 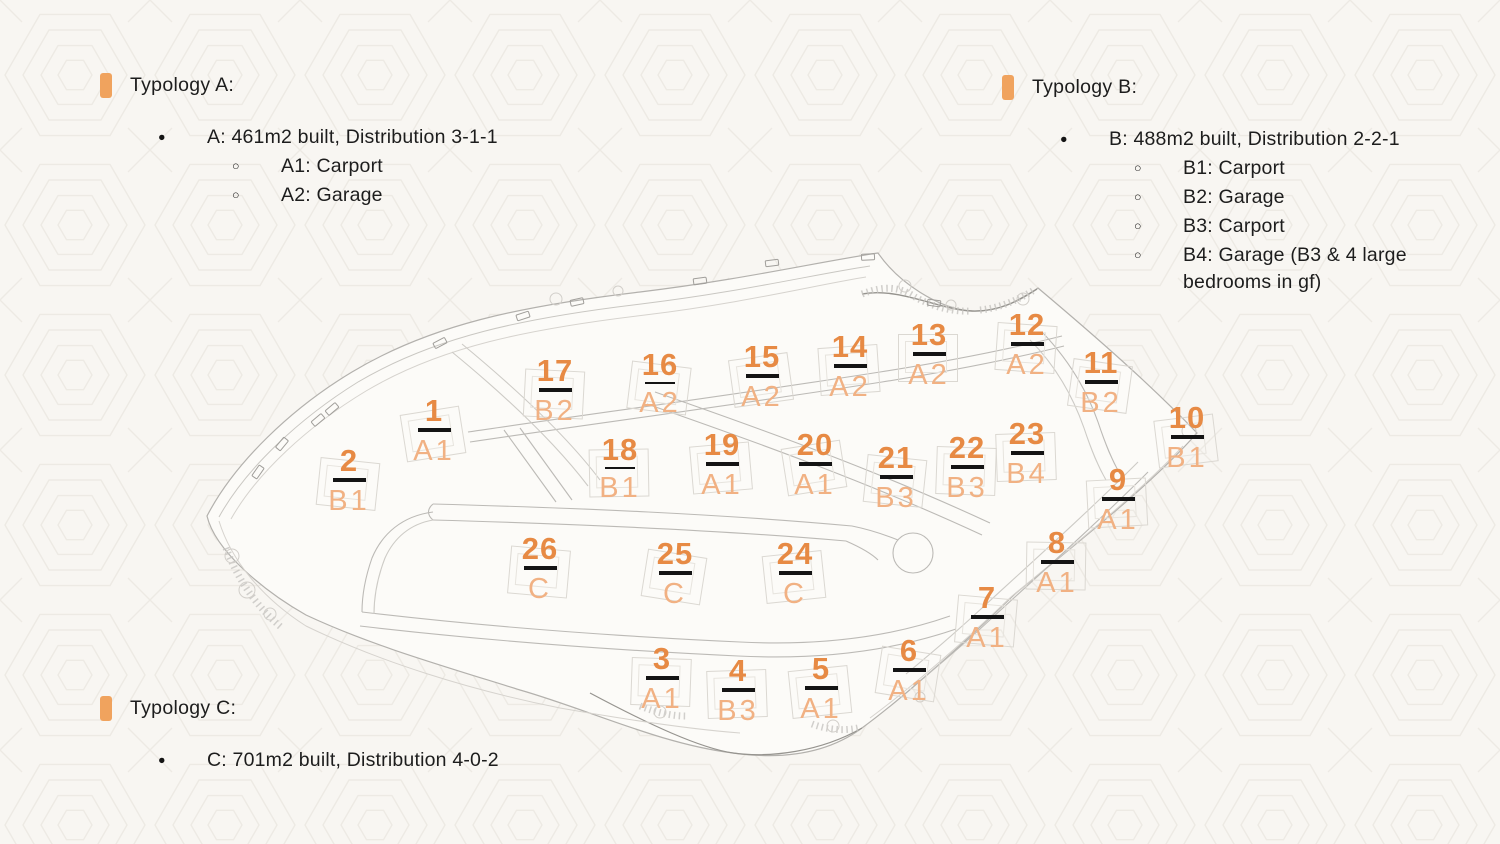 I want to click on legend-item-text: C: 701m2 built, Distribution 4-0-2, so click(x=353, y=760).